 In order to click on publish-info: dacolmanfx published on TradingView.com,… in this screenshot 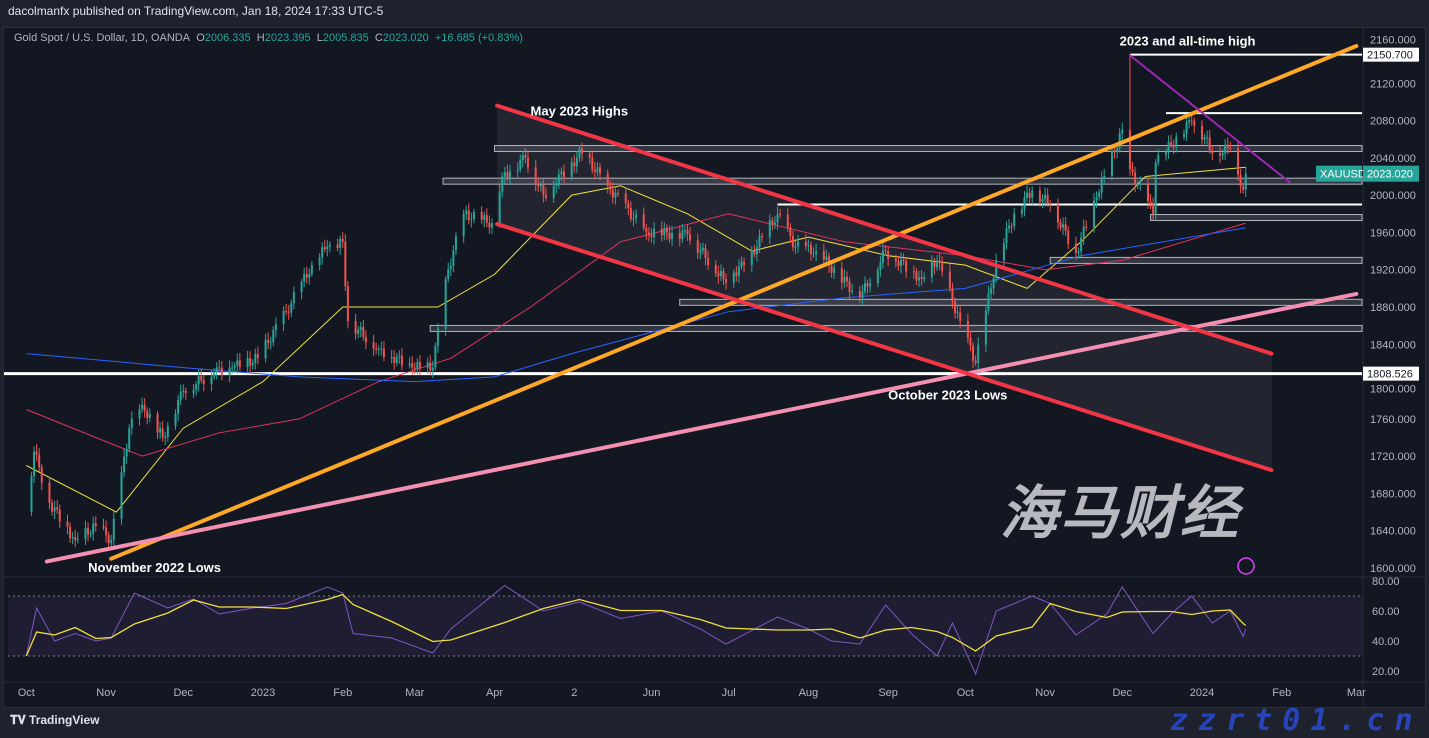, I will do `click(714, 11)`.